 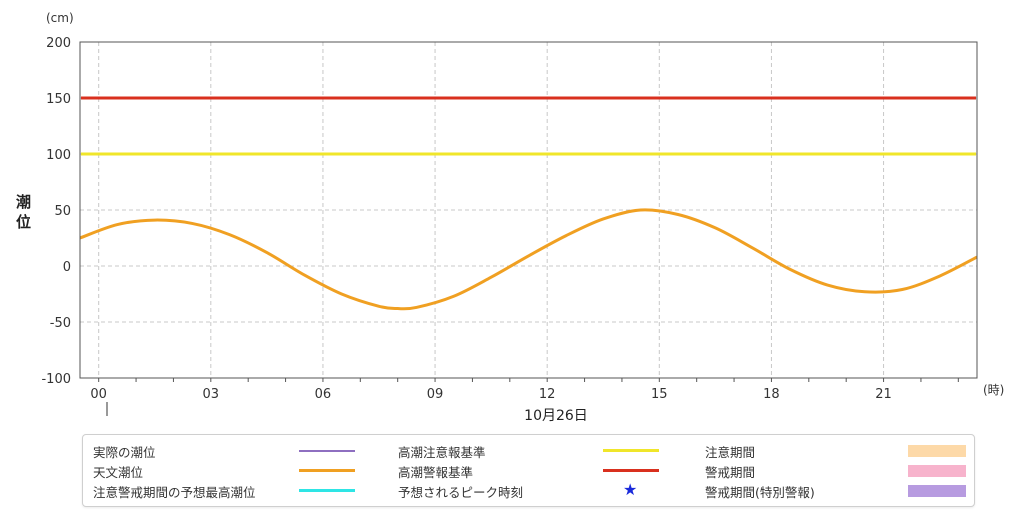 What do you see at coordinates (124, 452) in the screenshot?
I see `legend-label: 実際の潮位` at bounding box center [124, 452].